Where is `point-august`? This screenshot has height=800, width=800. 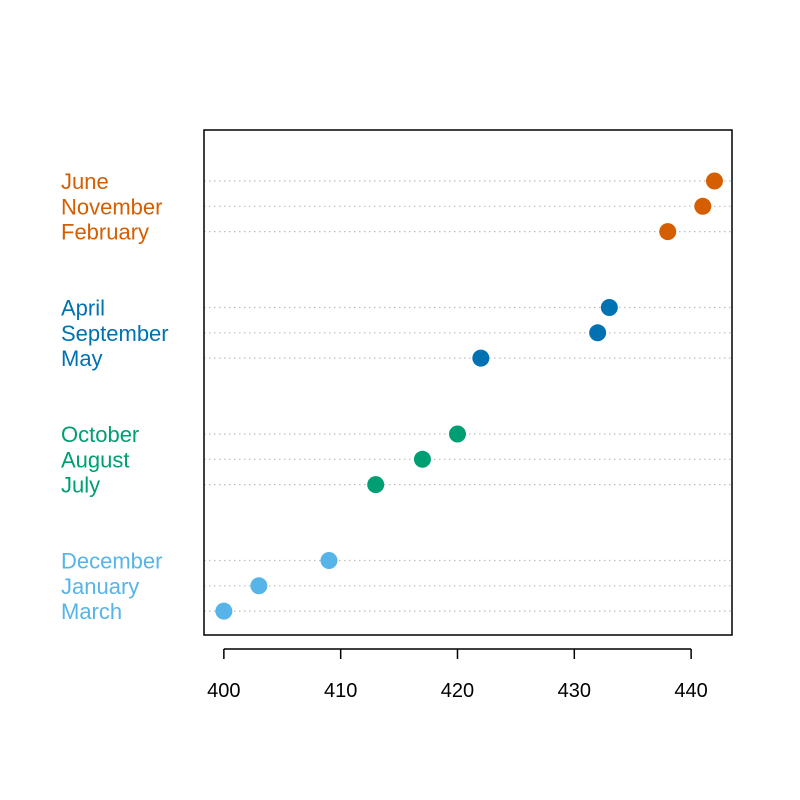
point-august is located at coordinates (422, 459).